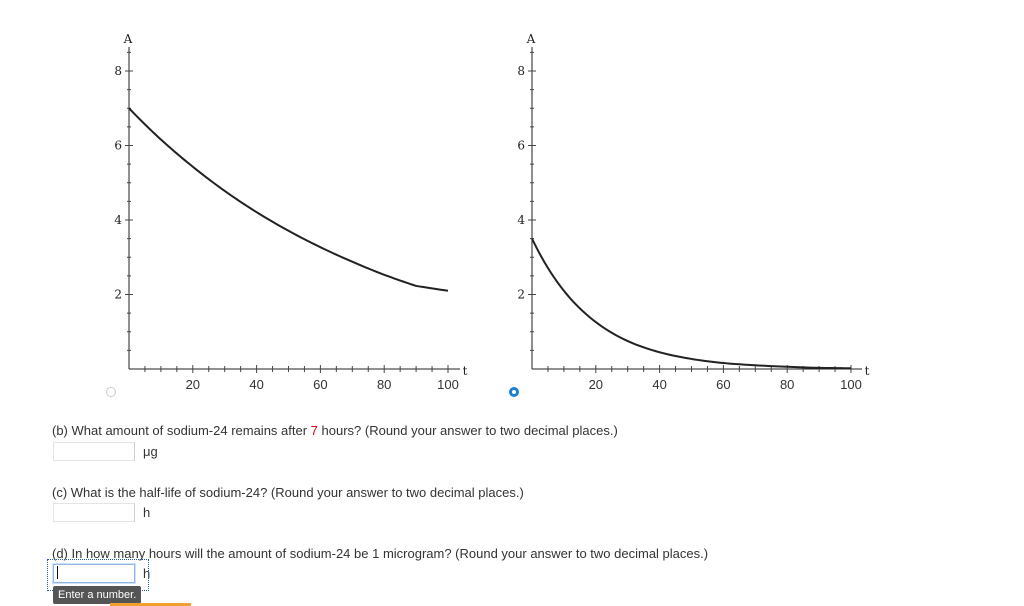 The height and width of the screenshot is (606, 1024). I want to click on graph-a-y-tick-label: 8, so click(118, 71).